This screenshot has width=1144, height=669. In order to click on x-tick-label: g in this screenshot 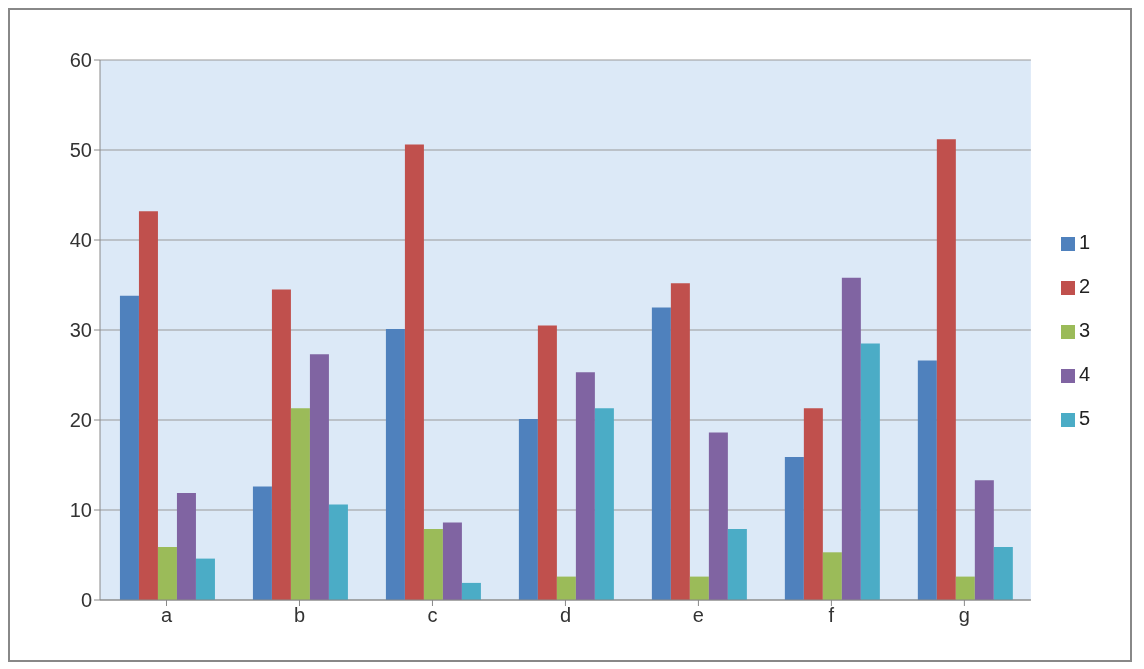, I will do `click(964, 615)`.